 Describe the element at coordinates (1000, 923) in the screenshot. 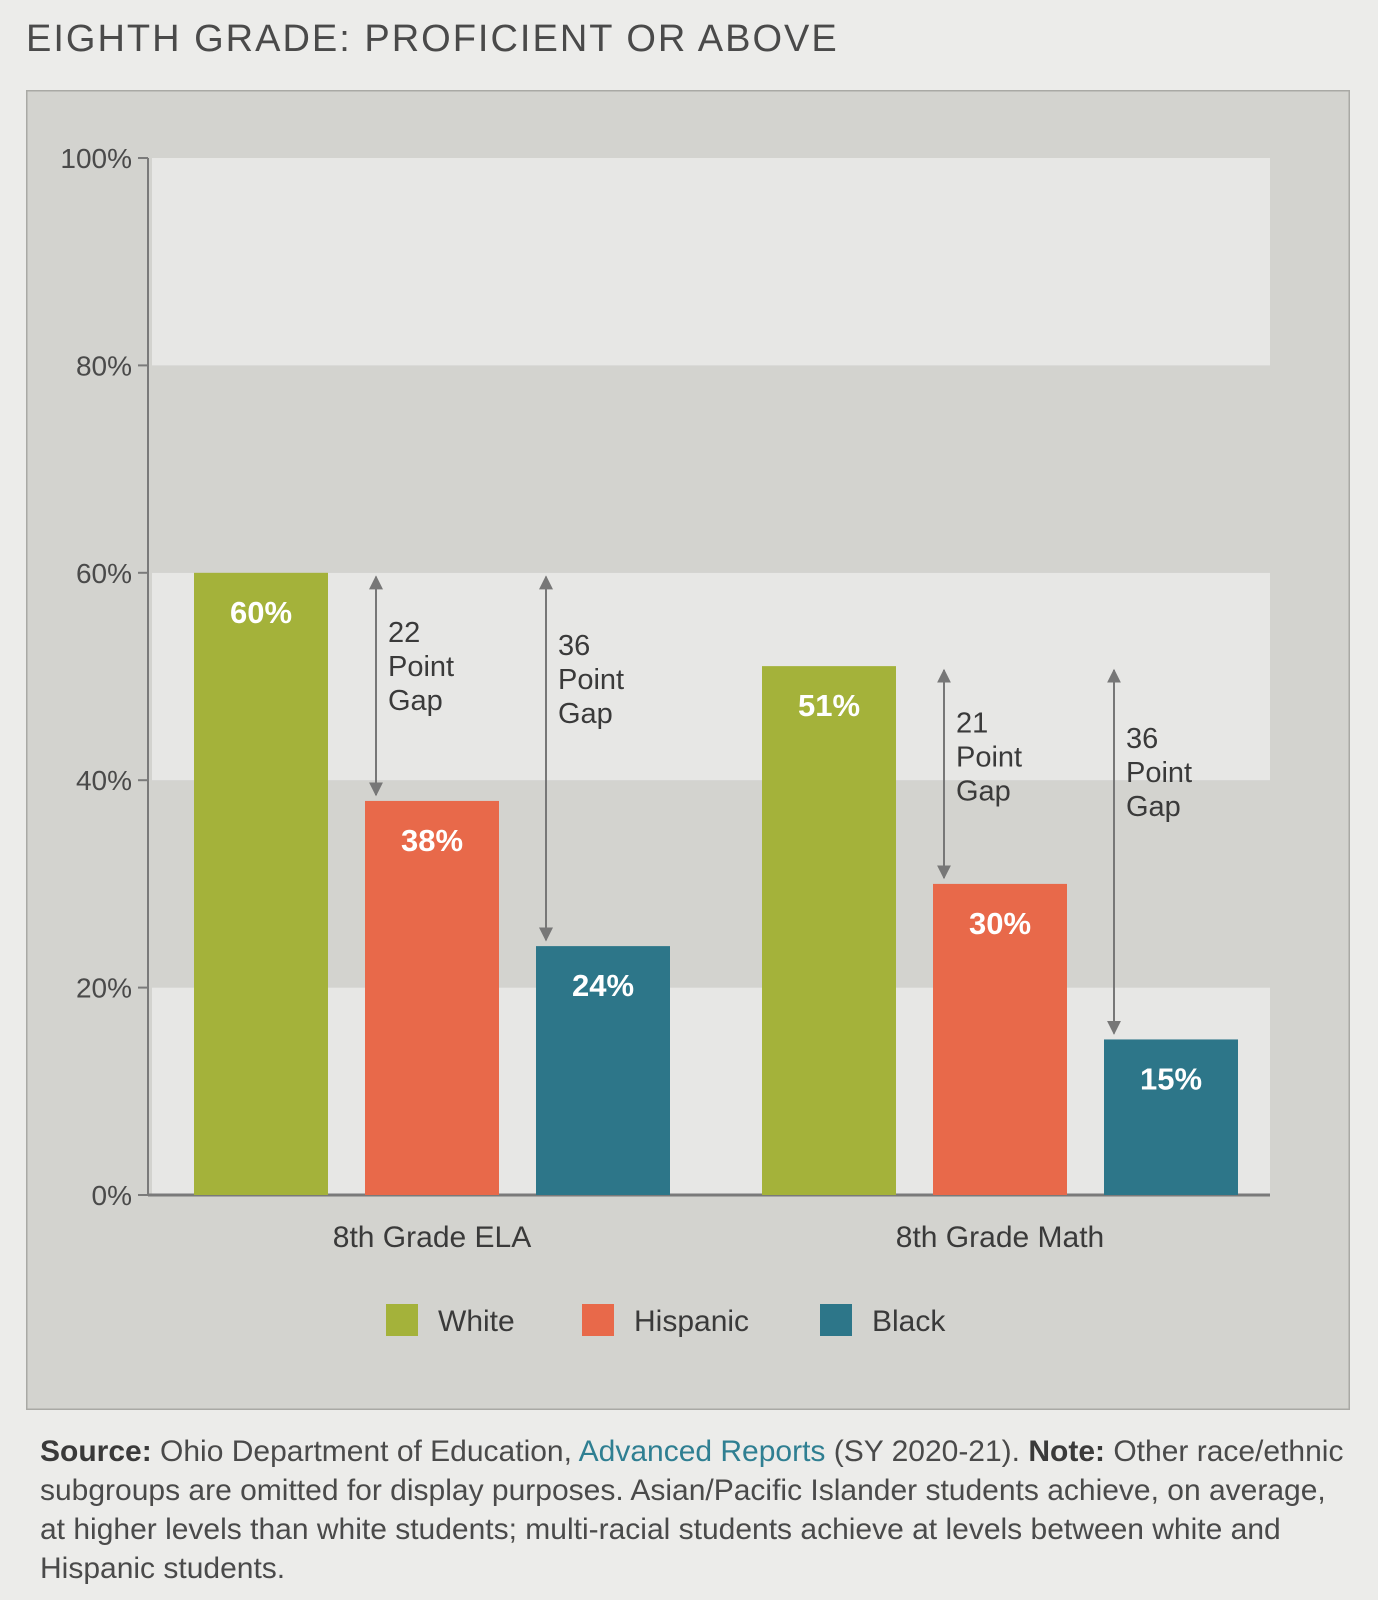

I see `bar-value-label: 30%` at that location.